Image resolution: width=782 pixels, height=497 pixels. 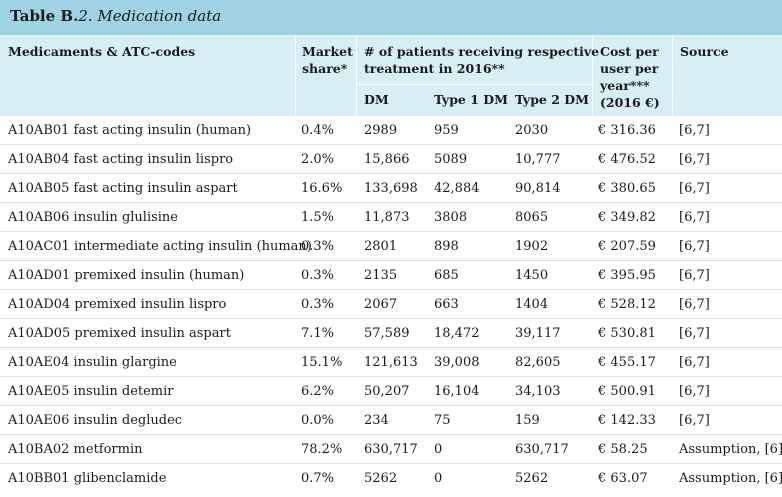 I want to click on header-dm: DM, so click(x=376, y=99).